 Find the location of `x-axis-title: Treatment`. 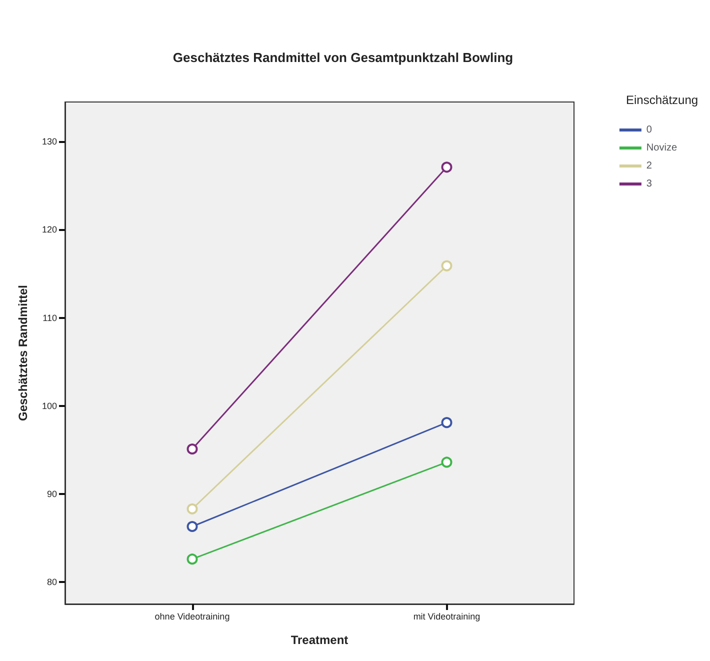

x-axis-title: Treatment is located at coordinates (319, 640).